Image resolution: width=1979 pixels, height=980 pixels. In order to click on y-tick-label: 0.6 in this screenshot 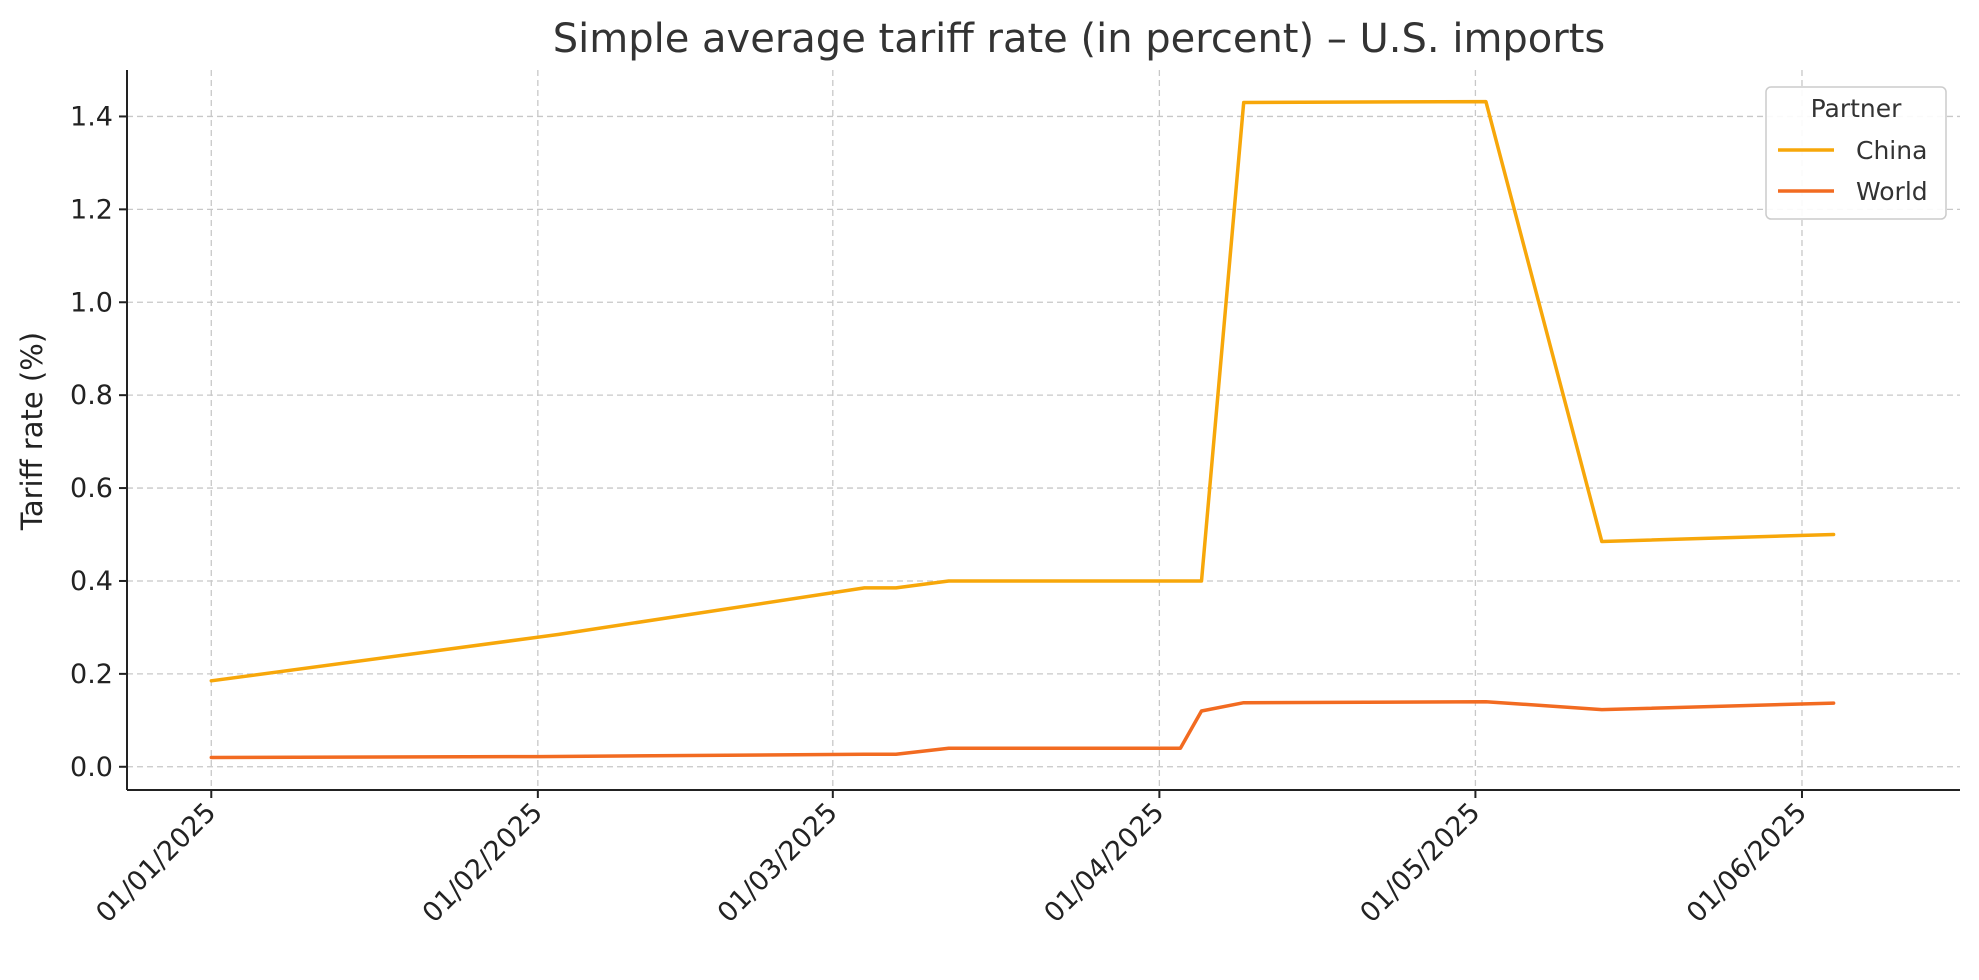, I will do `click(91, 488)`.